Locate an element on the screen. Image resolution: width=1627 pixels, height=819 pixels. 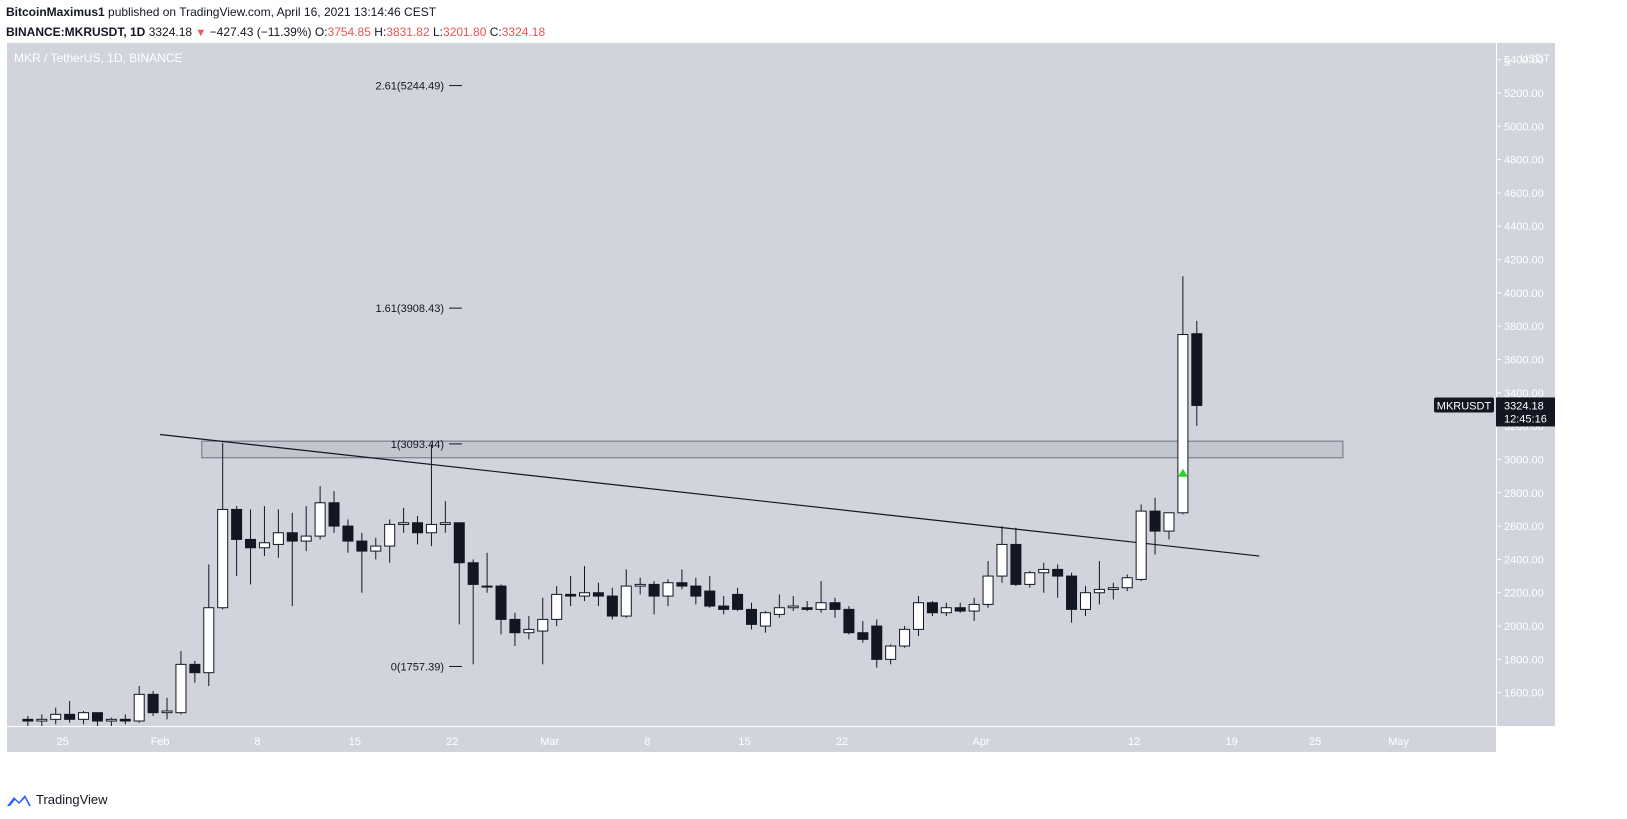
fib-level-label: 0(1757.39) is located at coordinates (417, 667).